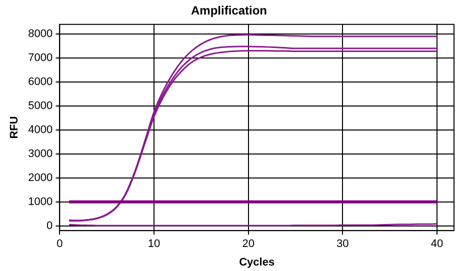 The image size is (464, 271). What do you see at coordinates (229, 11) in the screenshot?
I see `chart-title: Amplification` at bounding box center [229, 11].